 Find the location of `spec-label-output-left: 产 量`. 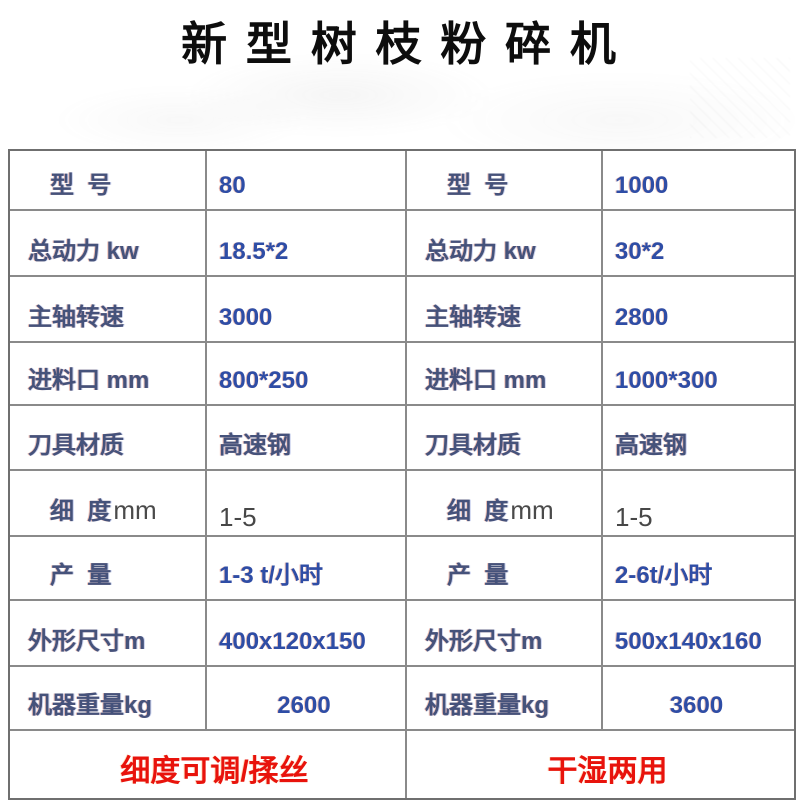

spec-label-output-left: 产 量 is located at coordinates (108, 569).